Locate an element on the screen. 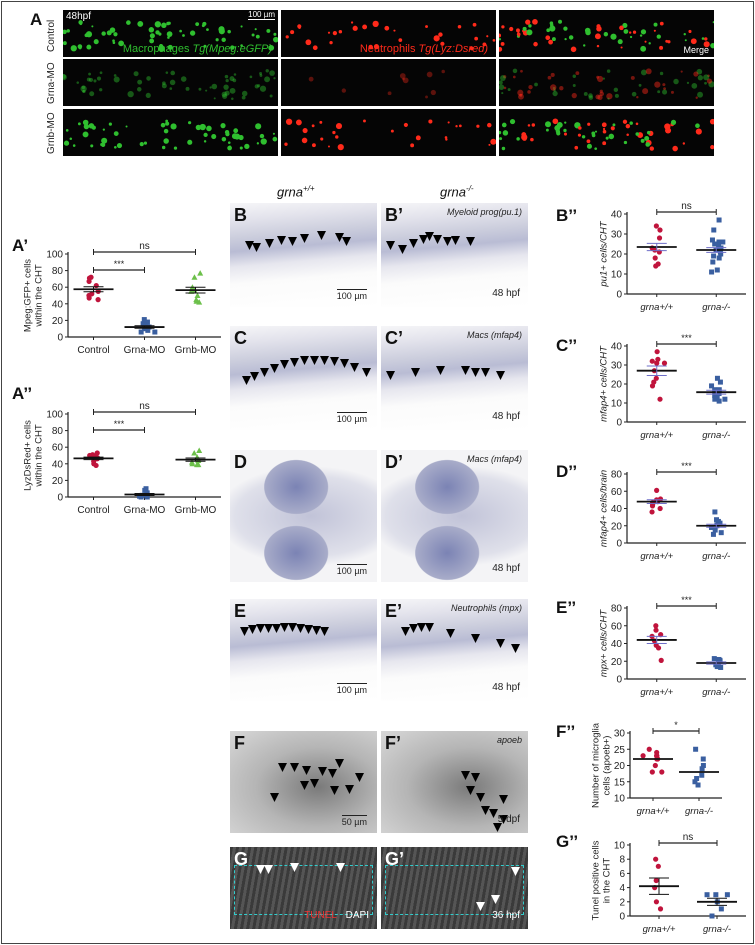 The image size is (755, 945). micrograph-c: C 100 µm is located at coordinates (303, 378).